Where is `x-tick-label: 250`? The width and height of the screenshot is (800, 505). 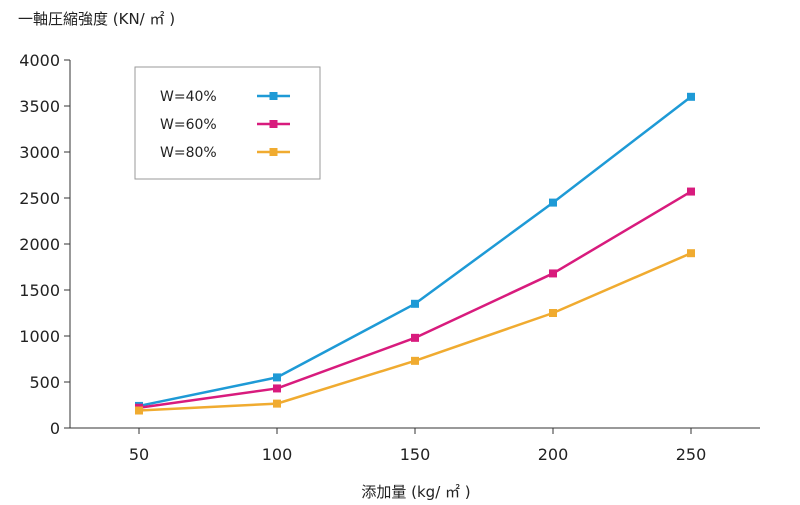
x-tick-label: 250 is located at coordinates (691, 454).